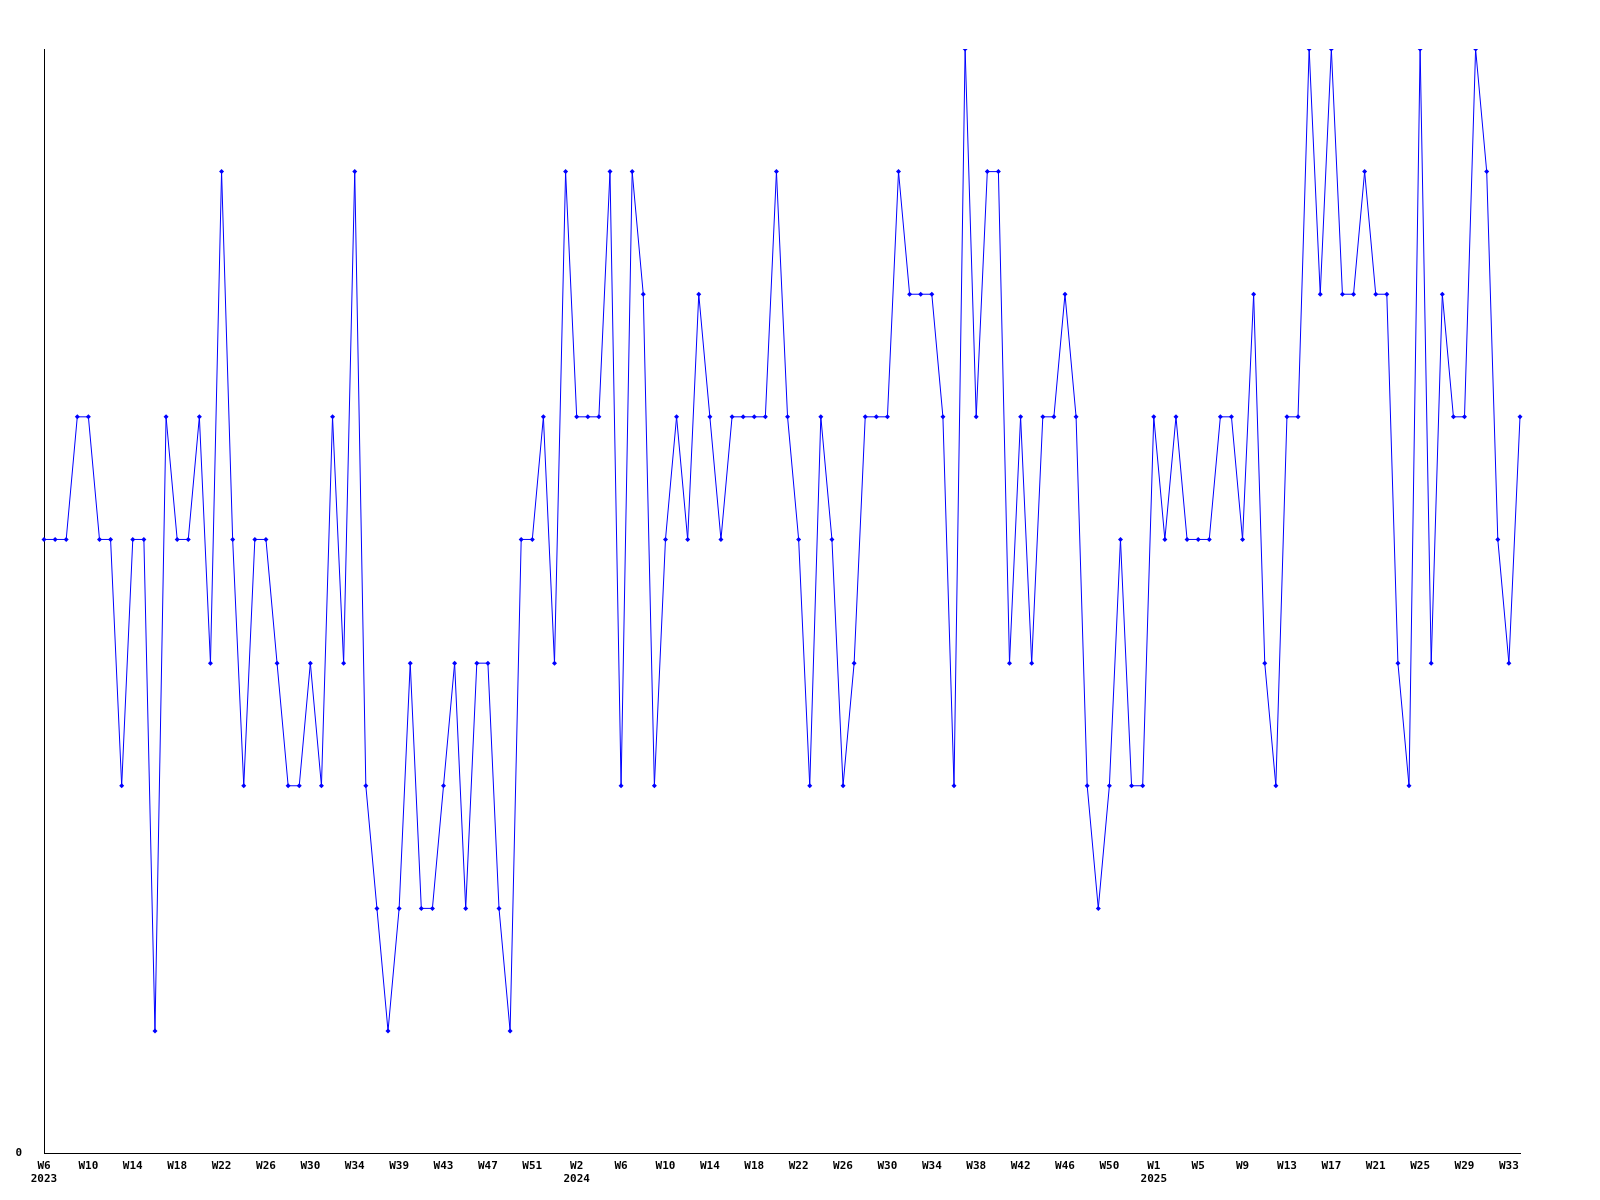 This screenshot has height=1200, width=1600. Describe the element at coordinates (443, 1166) in the screenshot. I see `x-tick-label: W43` at that location.